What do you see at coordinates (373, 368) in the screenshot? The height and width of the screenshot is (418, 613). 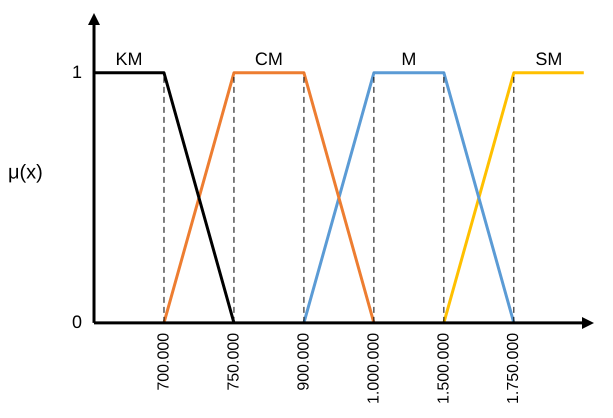 I see `x-tick-label: 1.000.000` at bounding box center [373, 368].